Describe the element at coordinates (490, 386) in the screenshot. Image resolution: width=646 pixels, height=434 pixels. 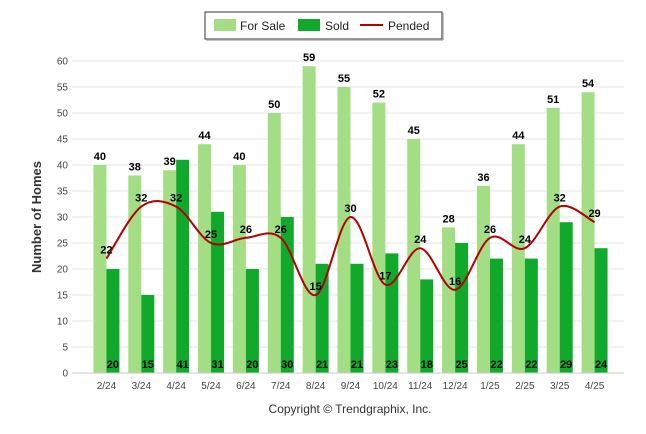
I see `x-tick-label: 1/25` at that location.